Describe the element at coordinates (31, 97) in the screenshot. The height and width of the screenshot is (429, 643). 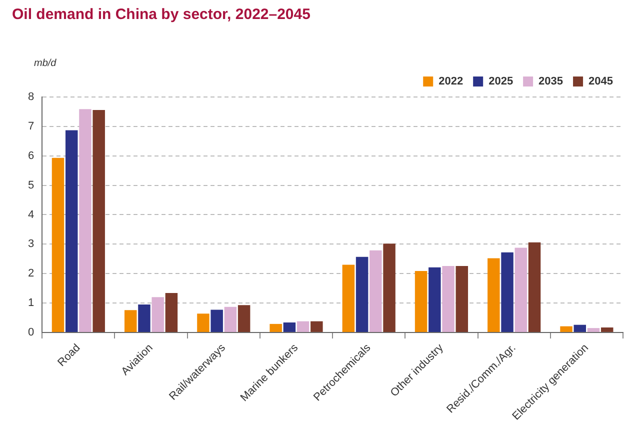
I see `y-tick-label: 8` at that location.